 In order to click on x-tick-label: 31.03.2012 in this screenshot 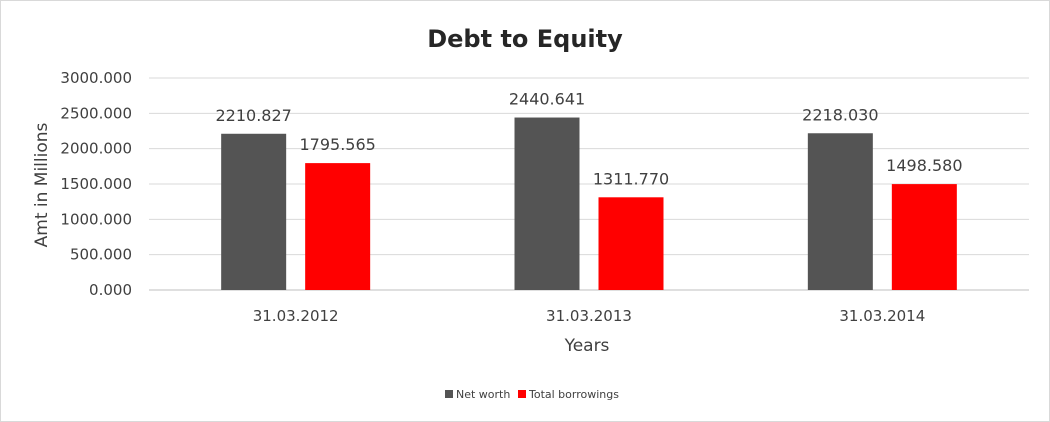, I will do `click(296, 316)`.